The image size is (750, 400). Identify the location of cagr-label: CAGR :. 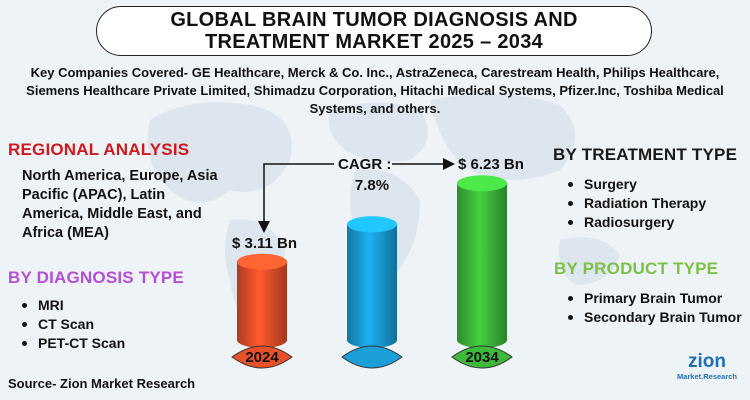
(364, 164).